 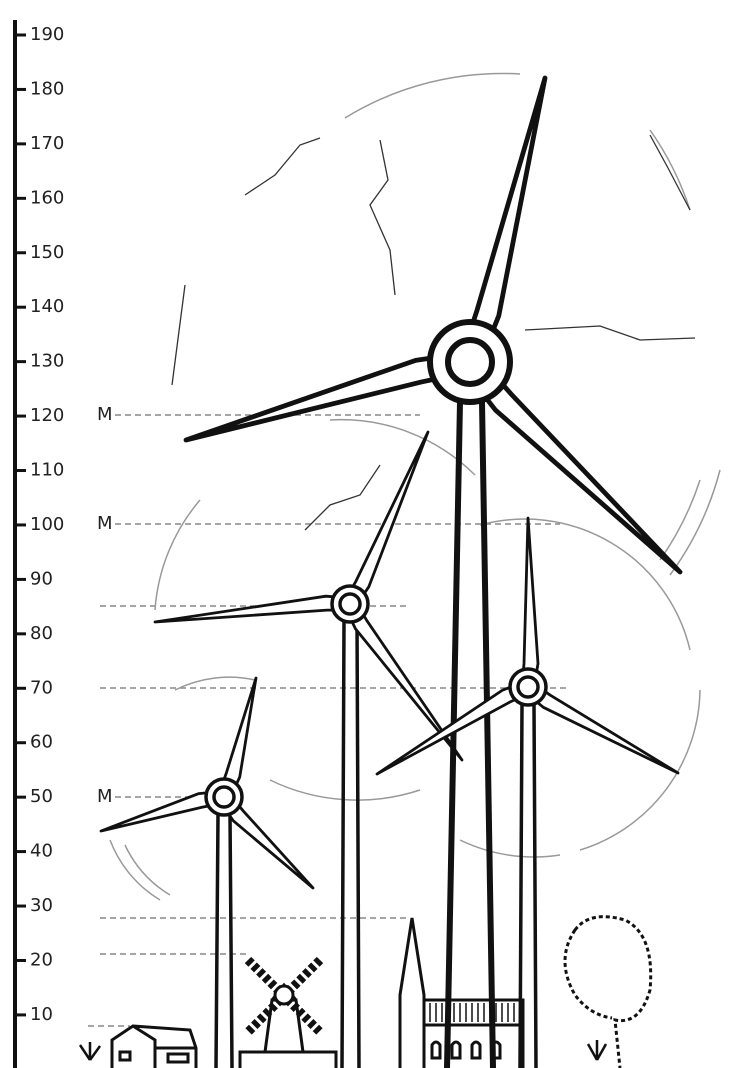 What do you see at coordinates (47, 88) in the screenshot?
I see `tick-label: 180` at bounding box center [47, 88].